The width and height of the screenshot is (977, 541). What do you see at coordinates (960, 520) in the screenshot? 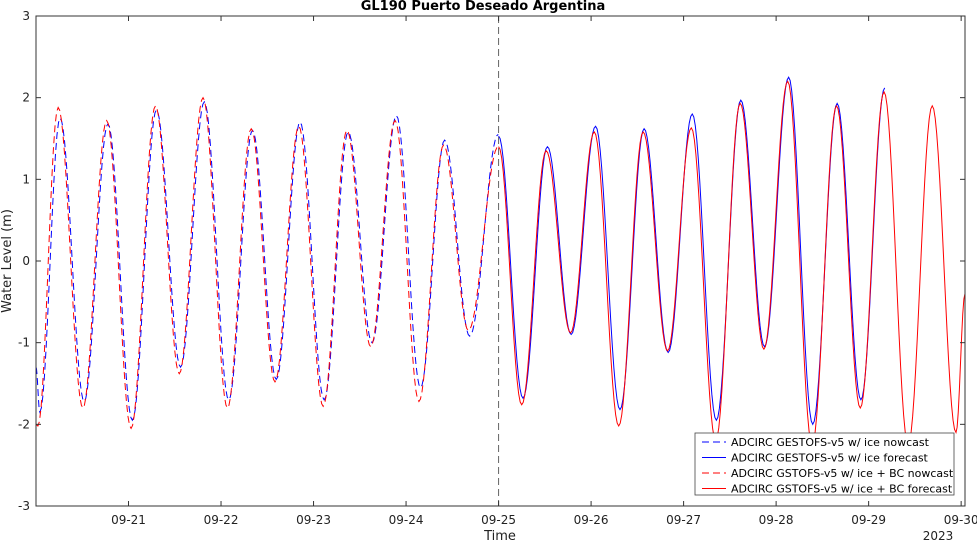
I see `x-tick-label: 09-30` at bounding box center [960, 520].